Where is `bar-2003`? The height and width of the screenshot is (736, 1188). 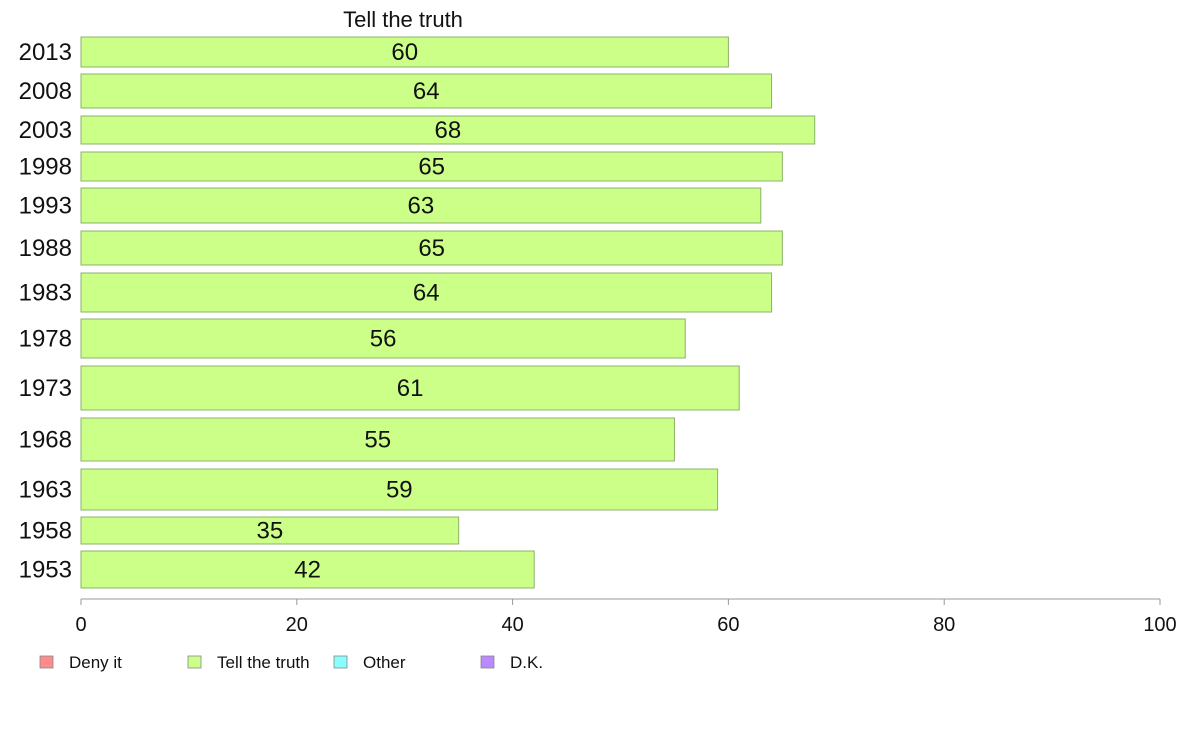 bar-2003 is located at coordinates (448, 130).